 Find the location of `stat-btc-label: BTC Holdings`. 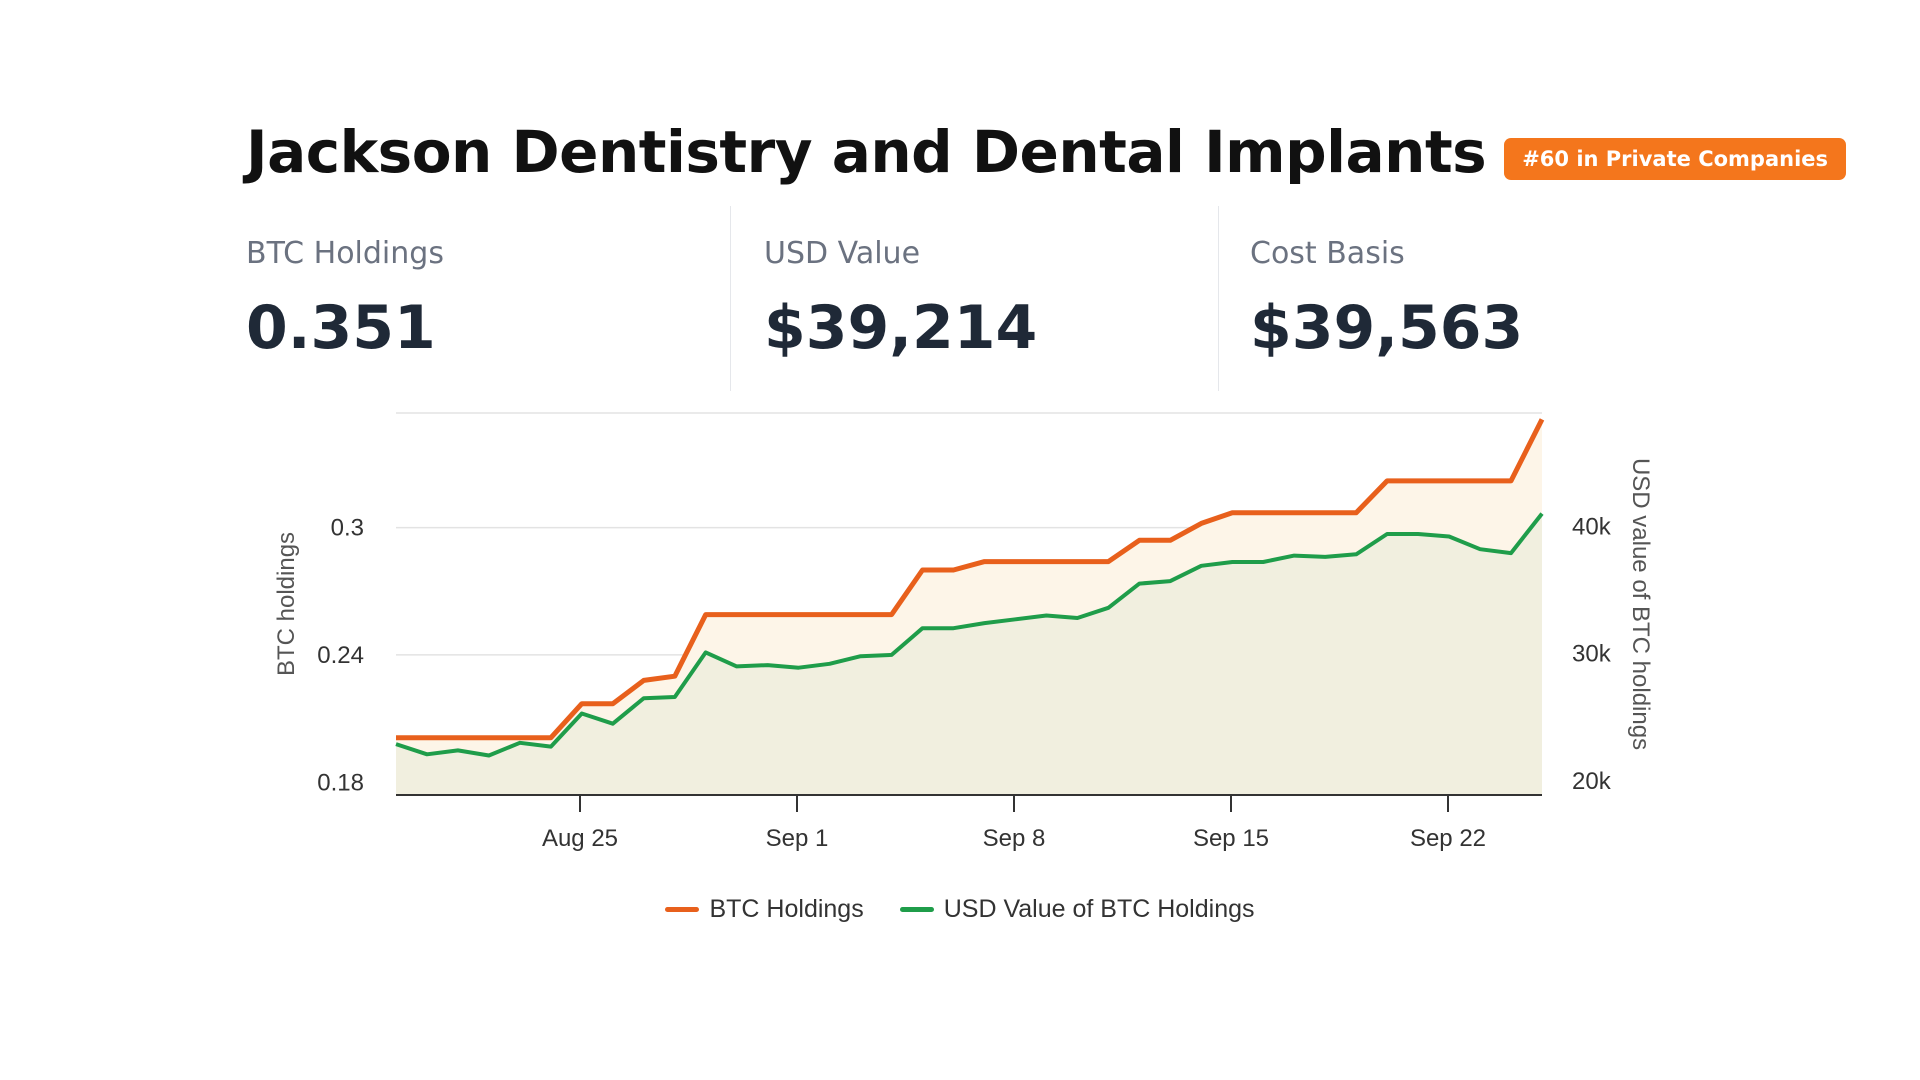

stat-btc-label: BTC Holdings is located at coordinates (345, 253).